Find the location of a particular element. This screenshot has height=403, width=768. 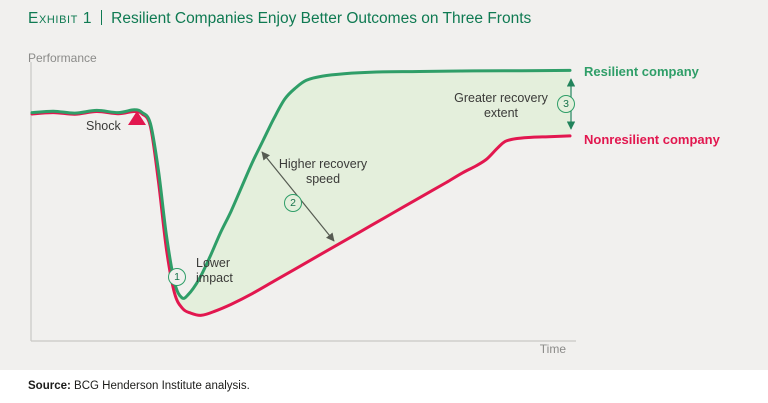

annotation-lower-impact-line1: Lower is located at coordinates (213, 263).